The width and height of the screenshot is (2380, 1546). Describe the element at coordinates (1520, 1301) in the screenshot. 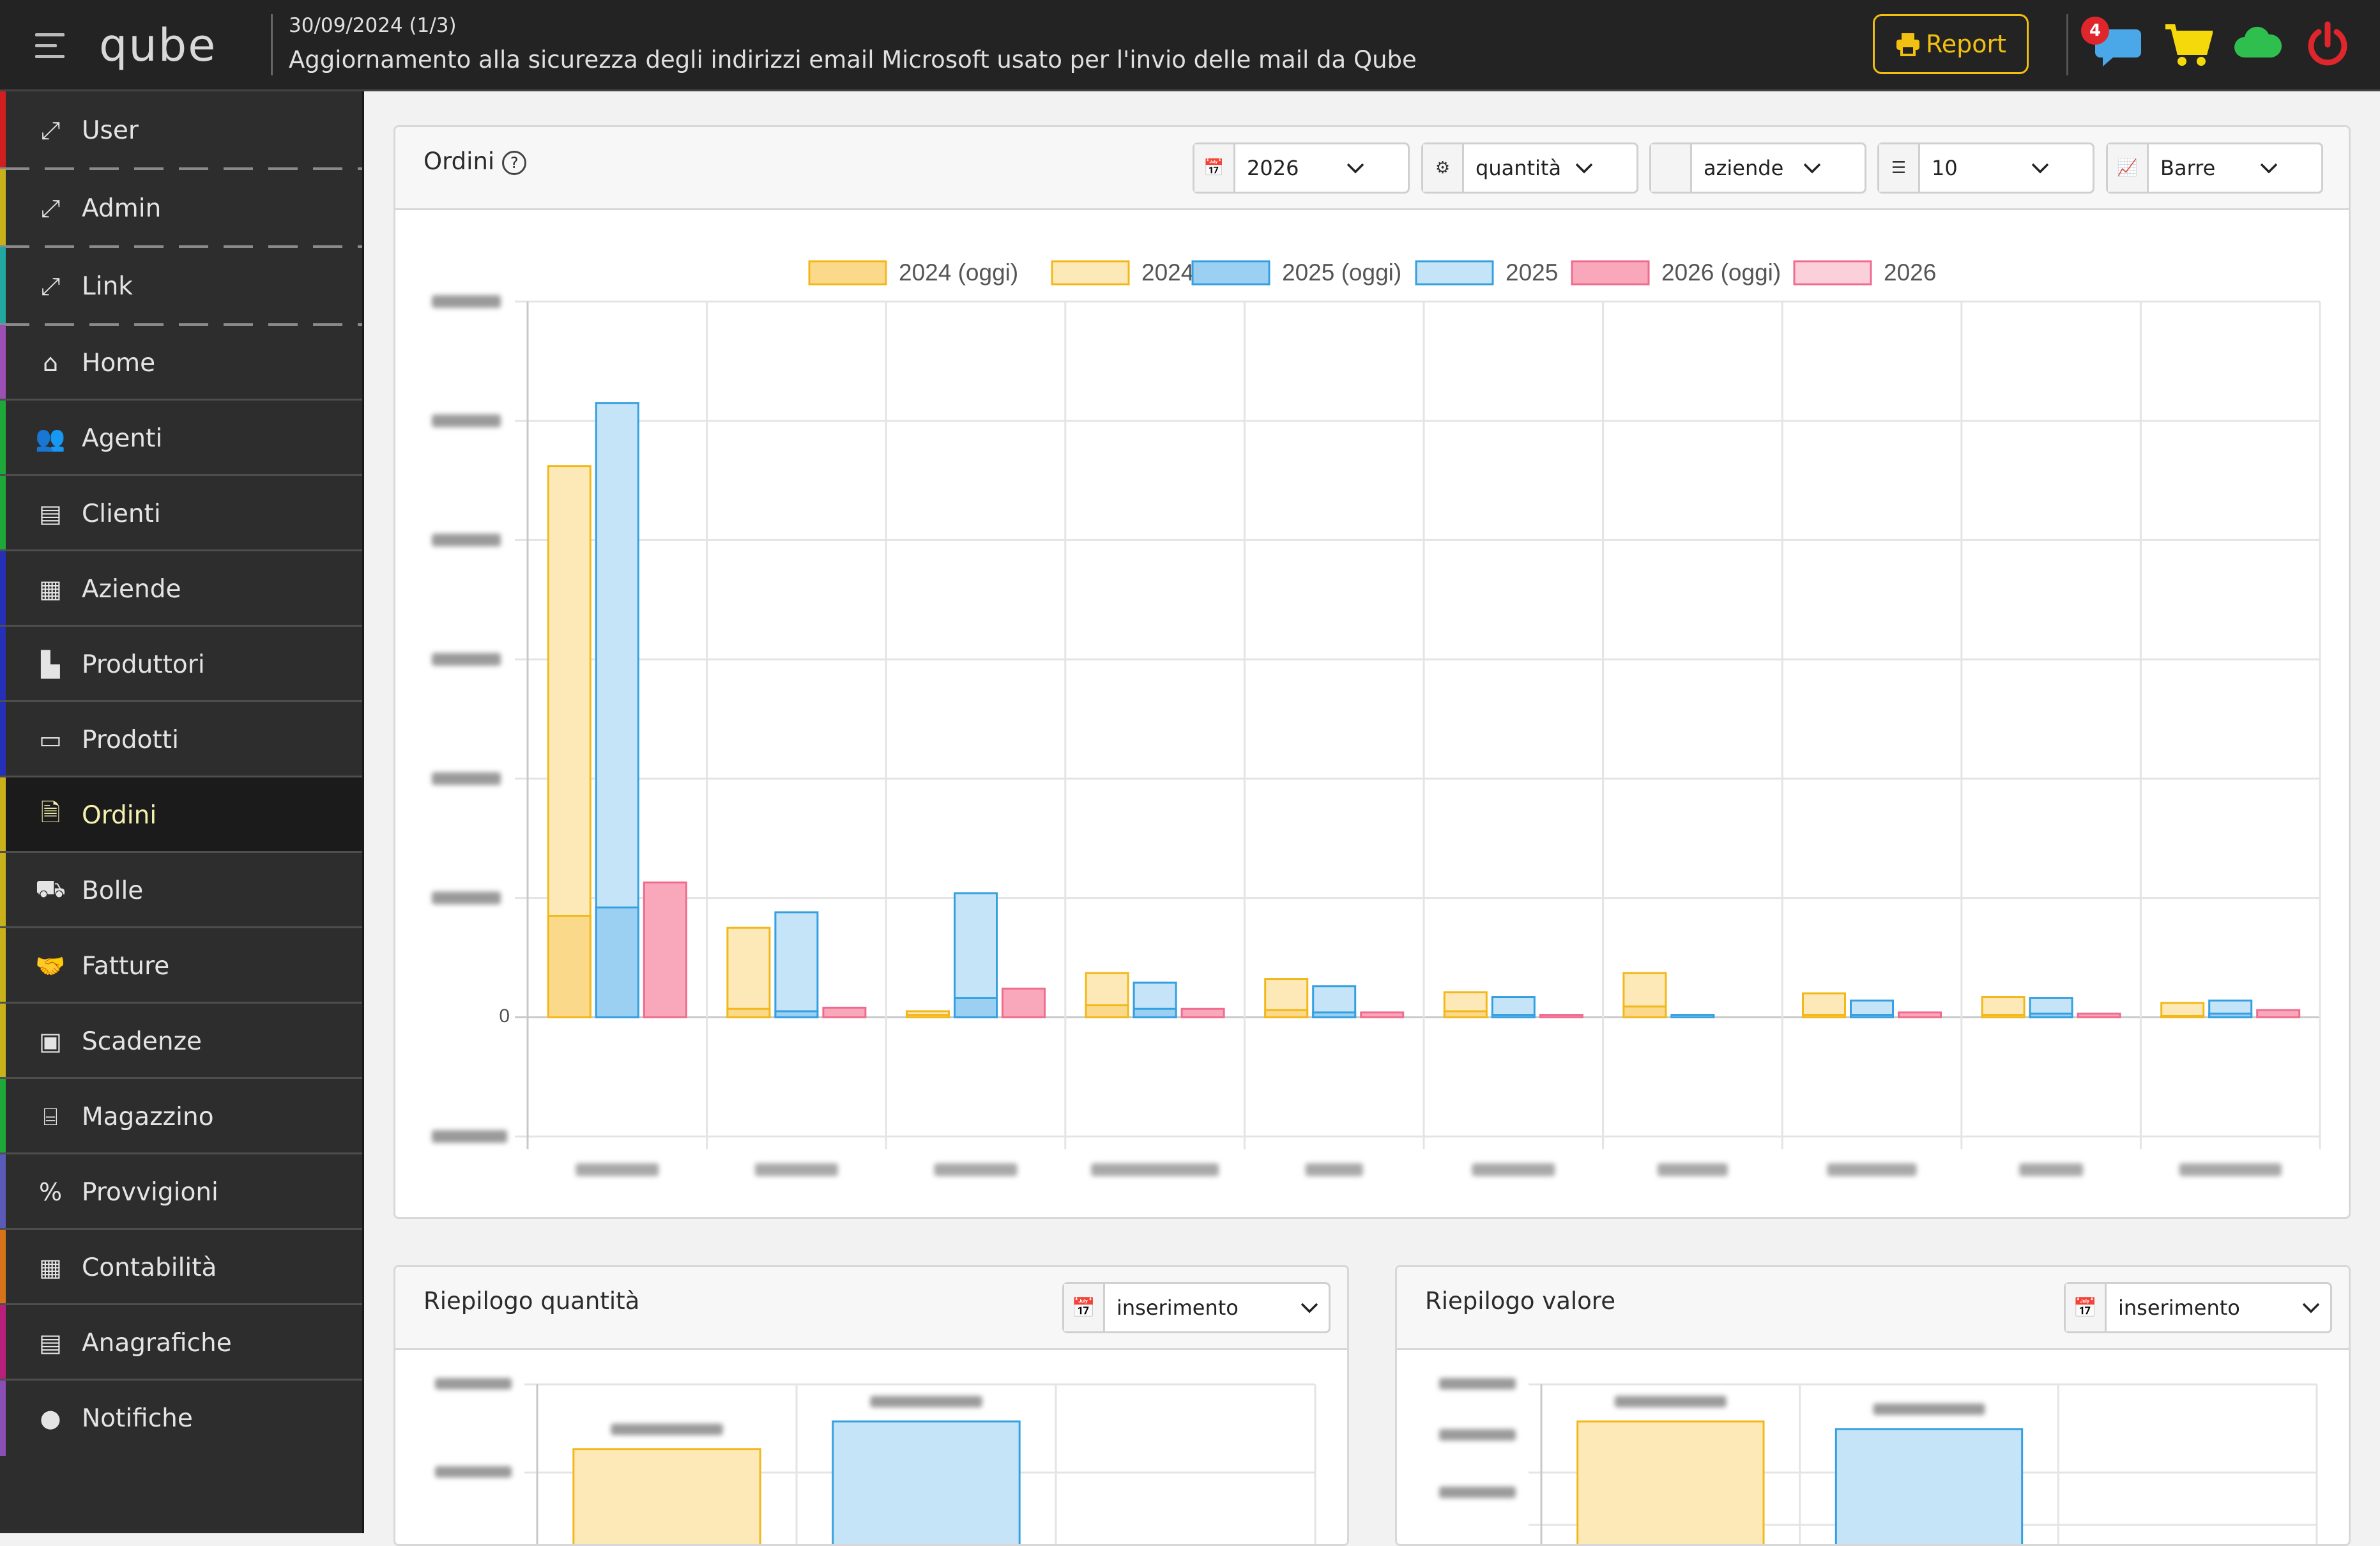

I see `value-card-title: Riepilogo valore` at that location.